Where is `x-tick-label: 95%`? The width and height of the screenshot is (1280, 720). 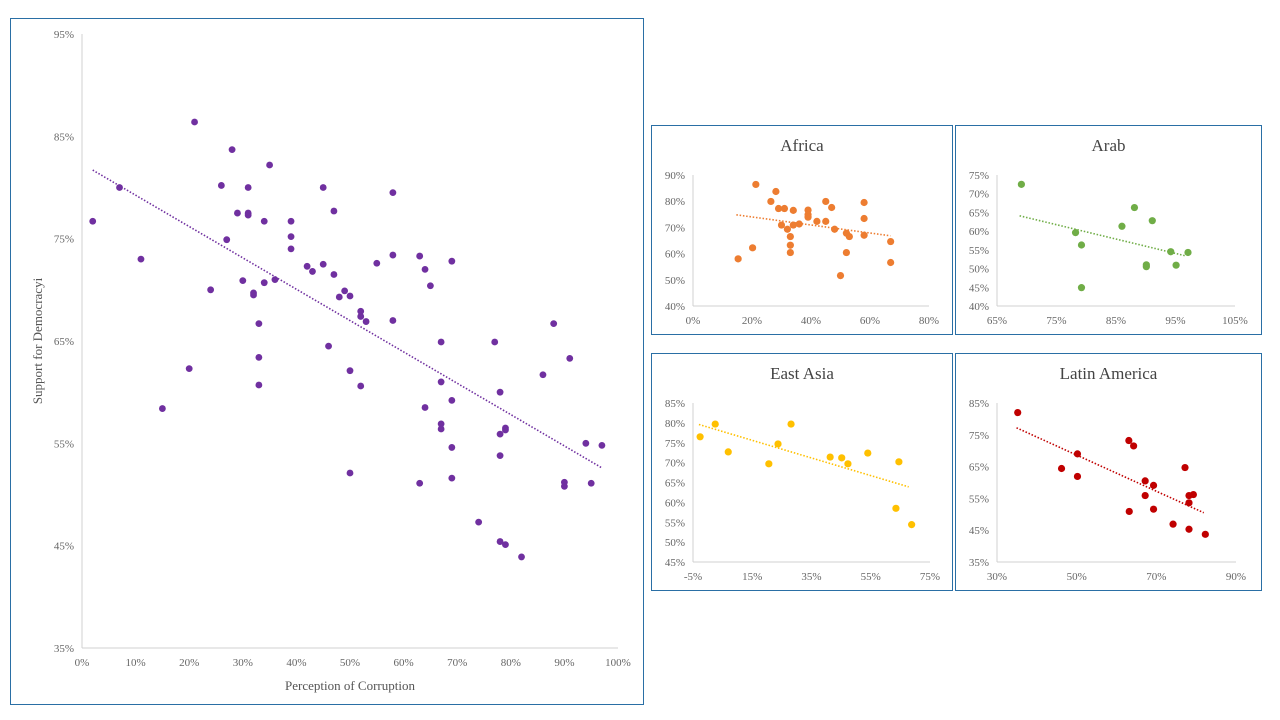 x-tick-label: 95% is located at coordinates (1175, 321).